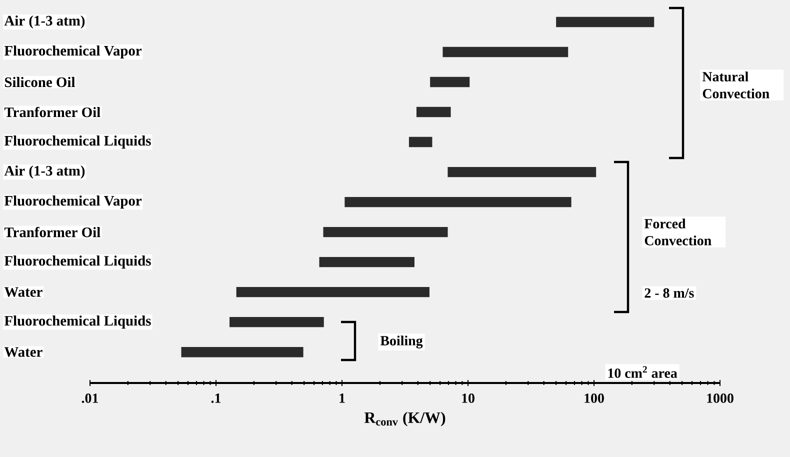 The image size is (790, 457). What do you see at coordinates (401, 342) in the screenshot?
I see `annotation: Boiling` at bounding box center [401, 342].